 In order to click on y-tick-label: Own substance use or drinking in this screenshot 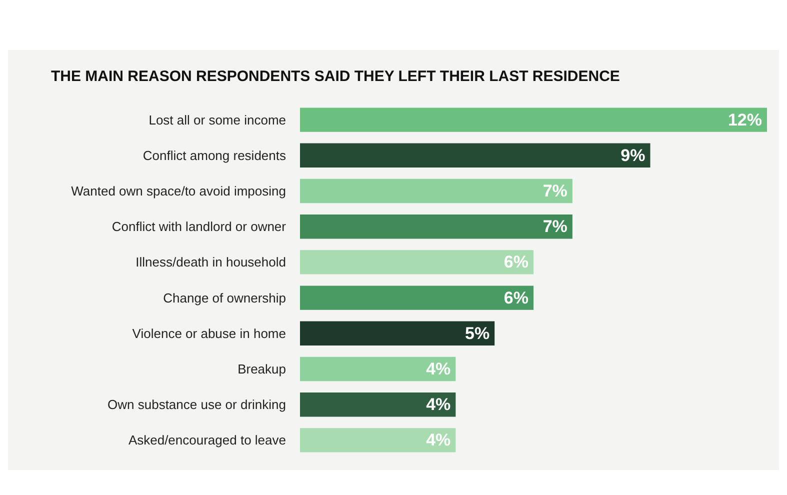, I will do `click(197, 404)`.